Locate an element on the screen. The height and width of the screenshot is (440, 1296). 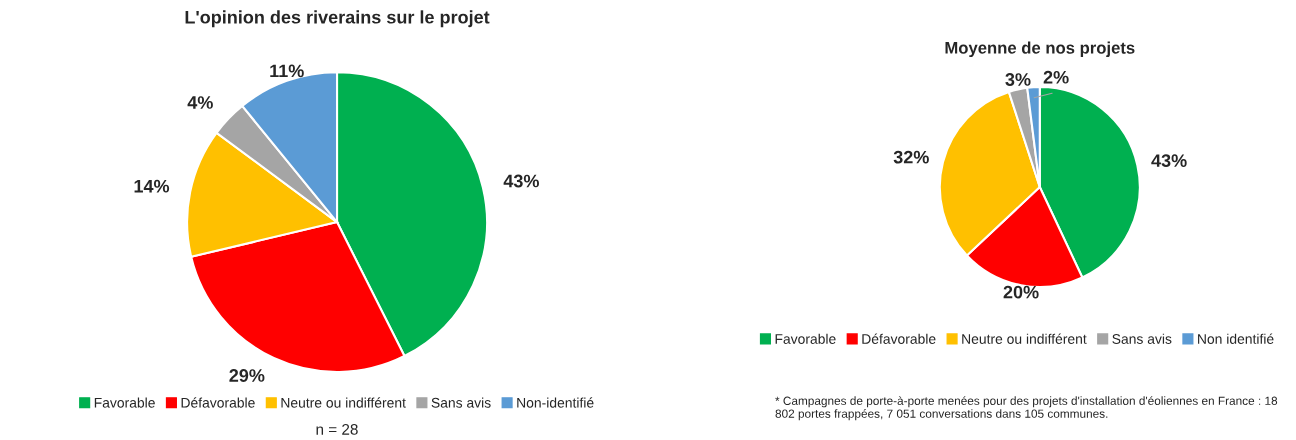
chart-title: L'opinion des riverains sur le projet is located at coordinates (337, 19).